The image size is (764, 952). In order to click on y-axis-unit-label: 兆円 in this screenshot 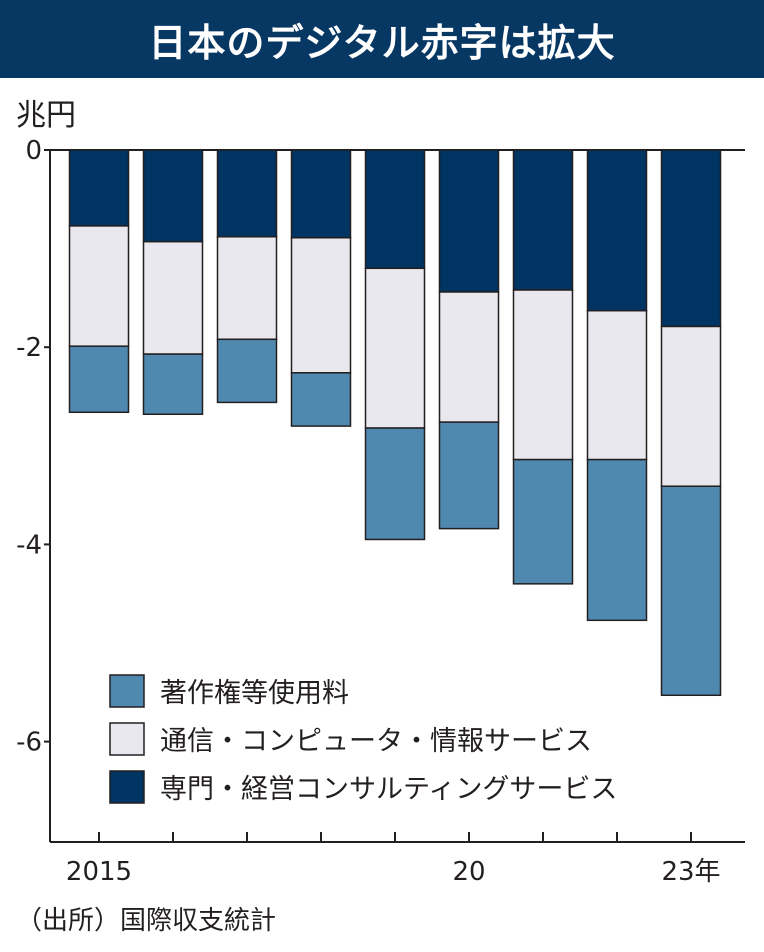, I will do `click(46, 115)`.